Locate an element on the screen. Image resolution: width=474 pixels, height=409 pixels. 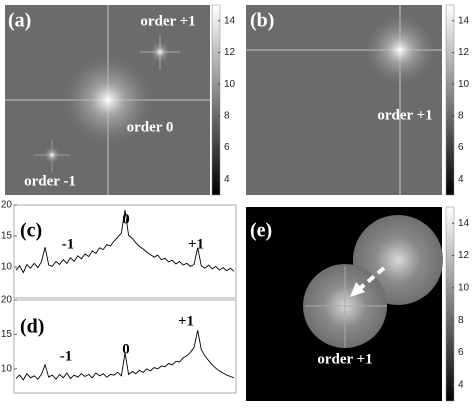
panel-label: (c) is located at coordinates (31, 231).